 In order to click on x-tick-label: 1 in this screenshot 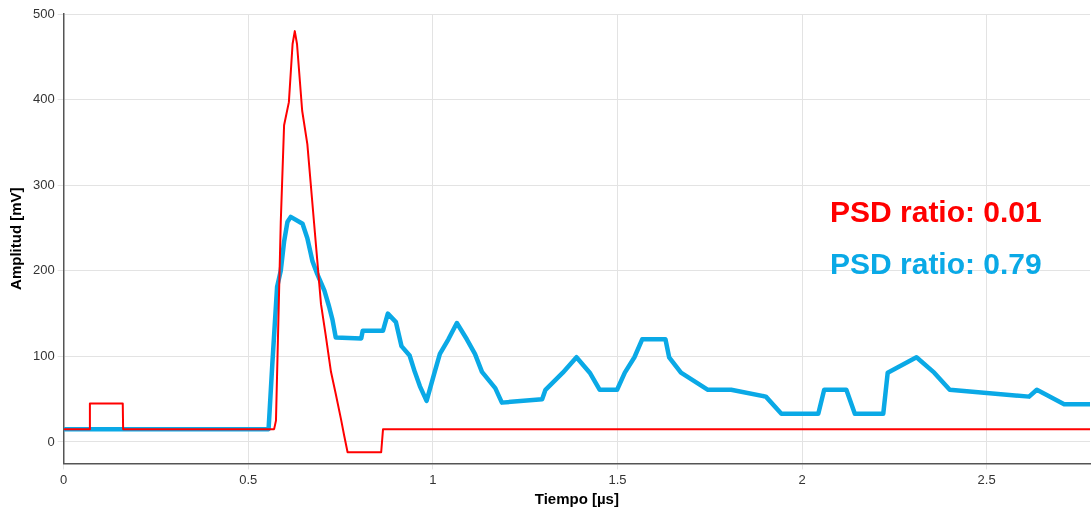, I will do `click(433, 479)`.